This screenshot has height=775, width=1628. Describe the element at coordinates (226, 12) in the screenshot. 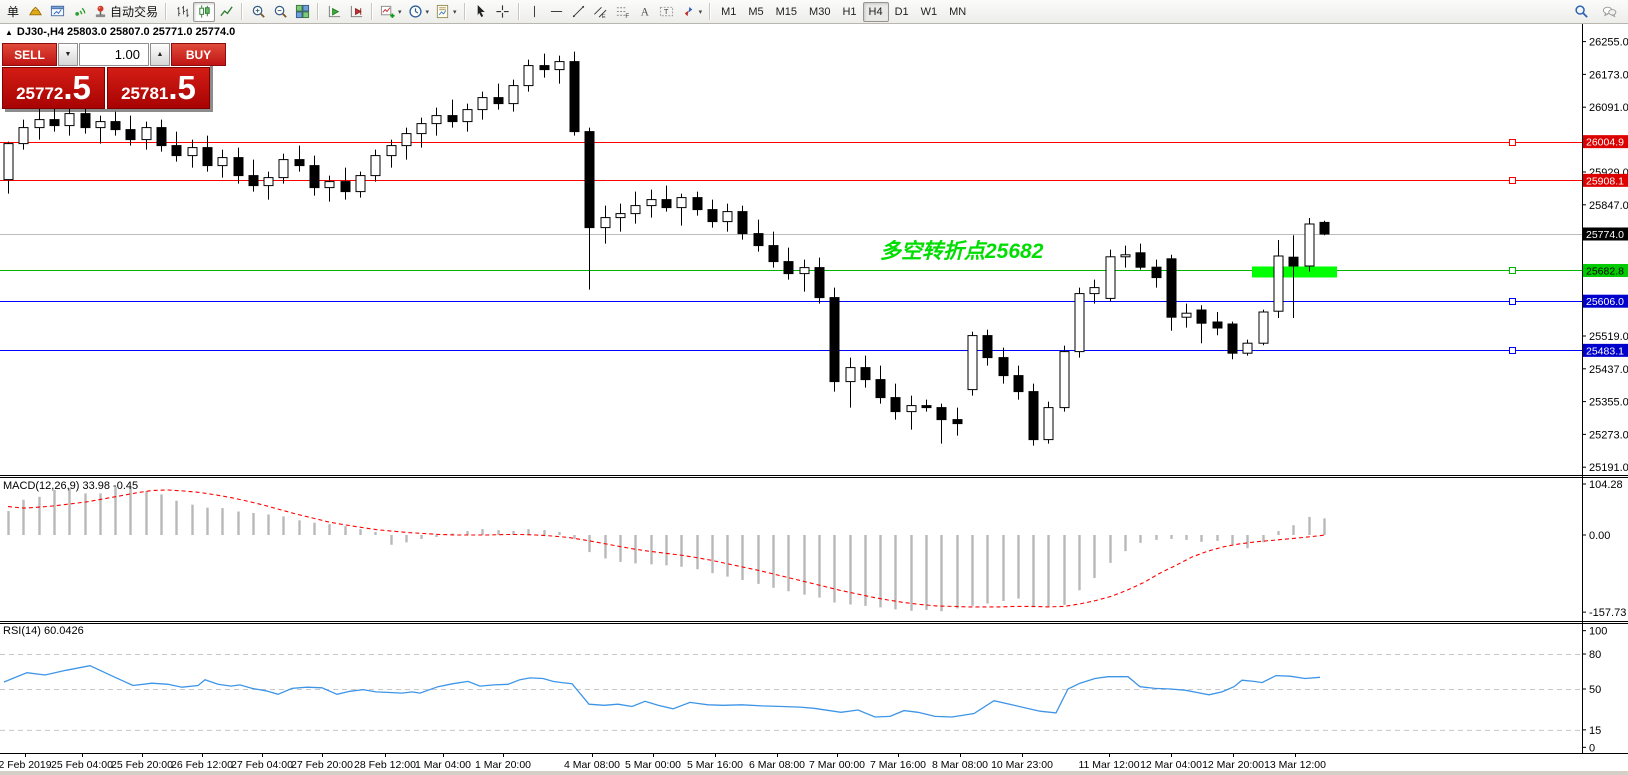

I see `line-chart-icon` at that location.